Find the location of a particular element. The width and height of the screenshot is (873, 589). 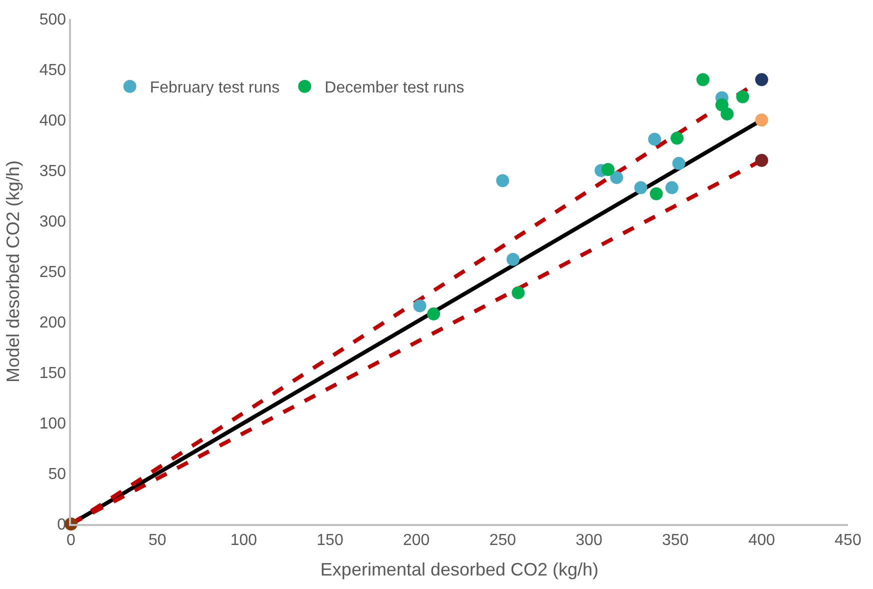

x-tick-label: 350 is located at coordinates (675, 540).